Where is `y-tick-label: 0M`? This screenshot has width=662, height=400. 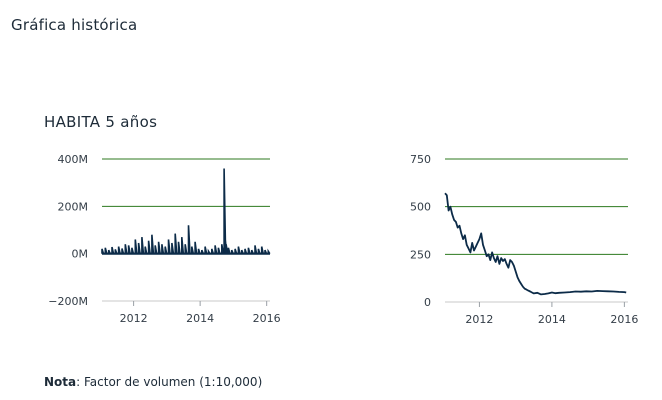
y-tick-label: 0M is located at coordinates (80, 254).